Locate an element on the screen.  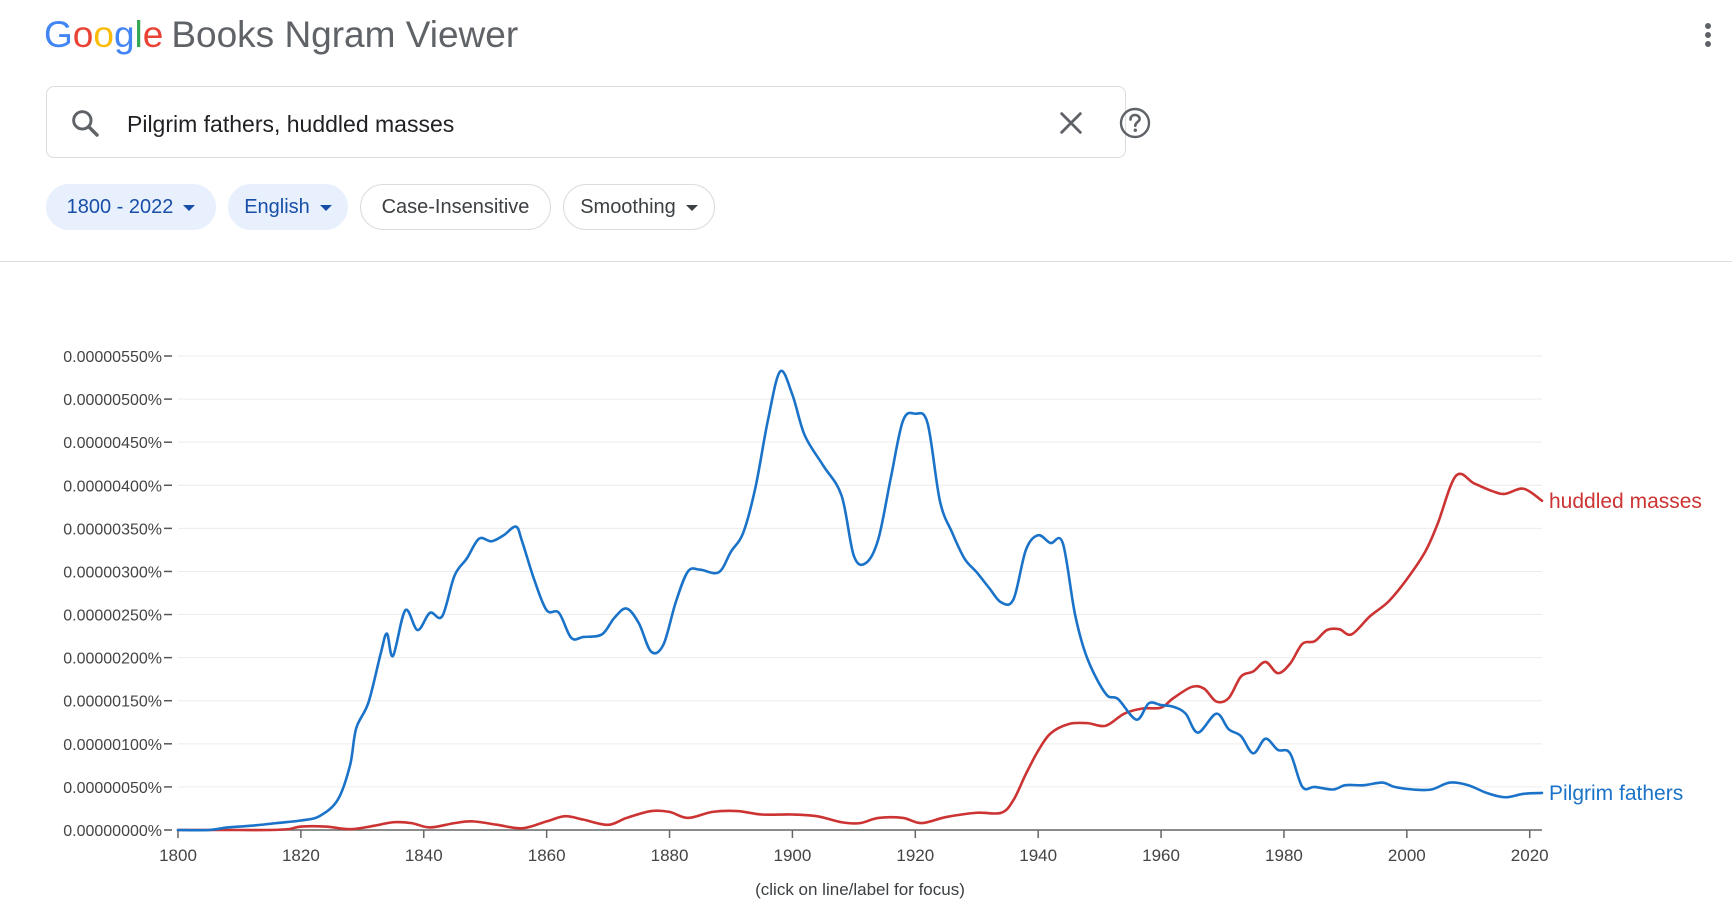
smoothing-label: Smoothing is located at coordinates (628, 206).